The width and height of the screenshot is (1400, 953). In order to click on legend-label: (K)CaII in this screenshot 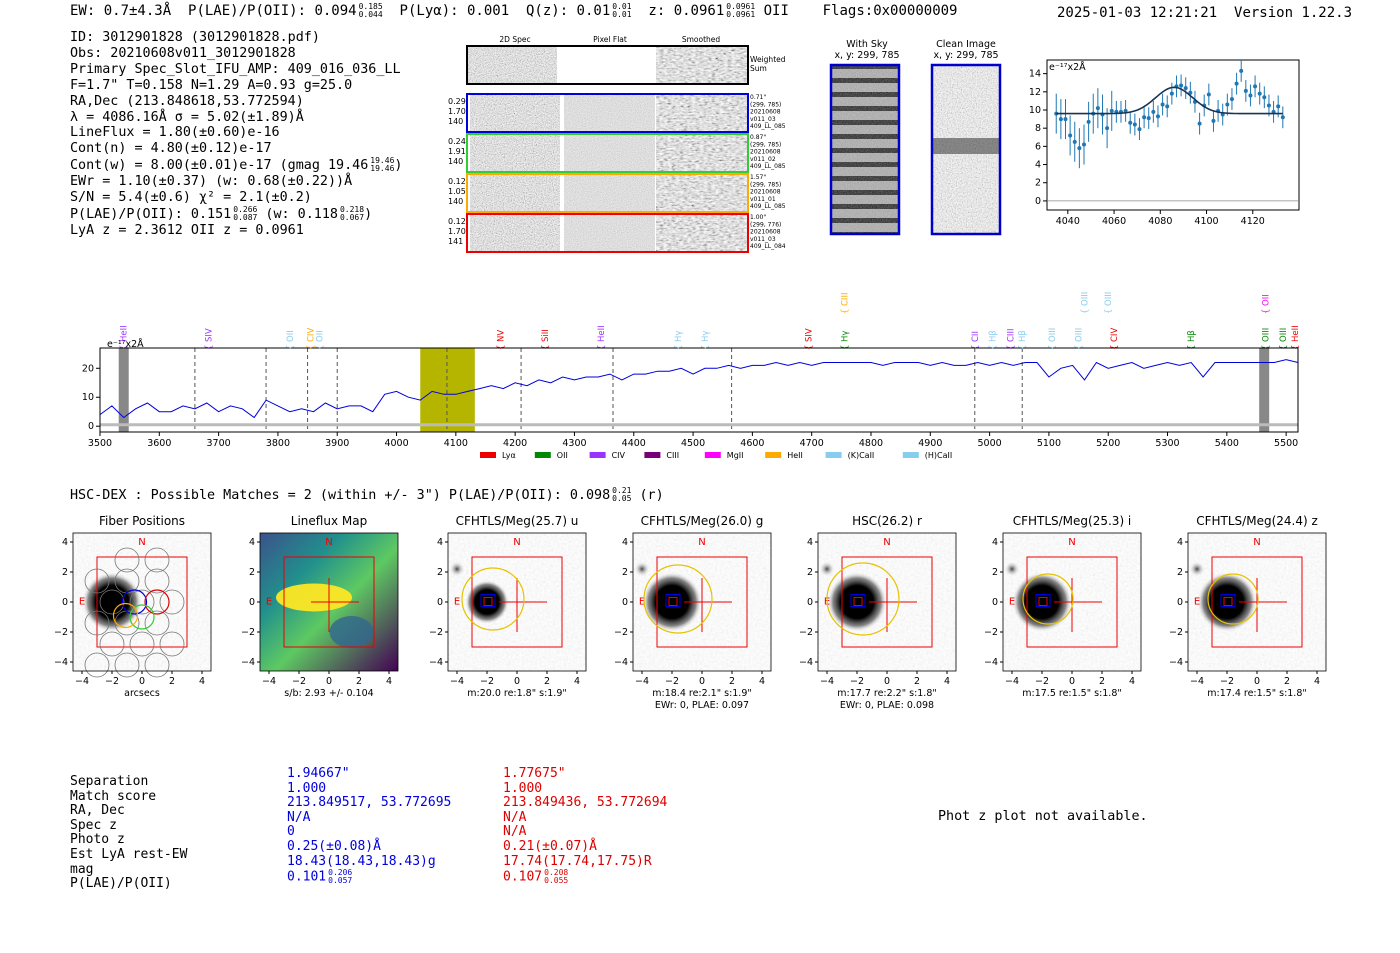, I will do `click(861, 455)`.